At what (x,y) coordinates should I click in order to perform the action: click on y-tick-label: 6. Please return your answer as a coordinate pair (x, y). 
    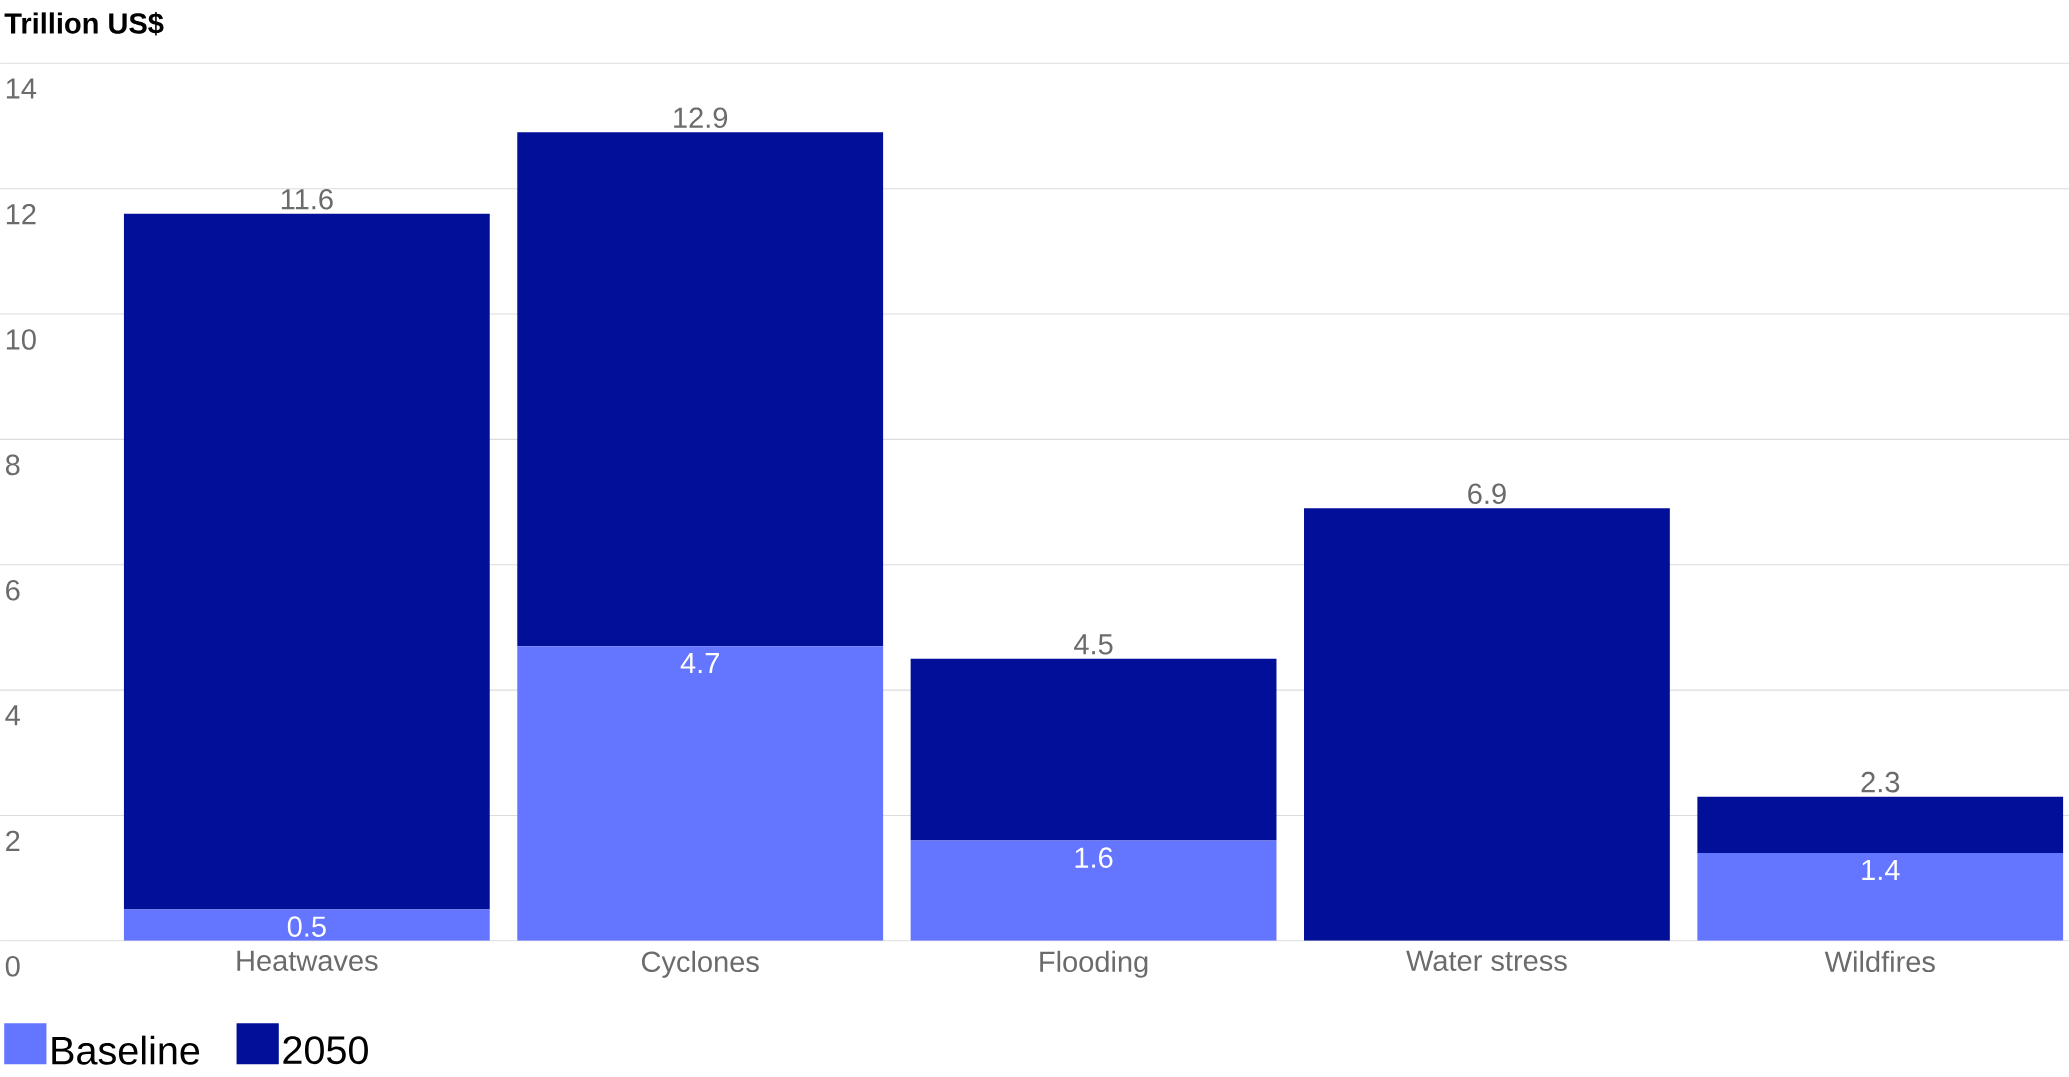
    Looking at the image, I should click on (13, 590).